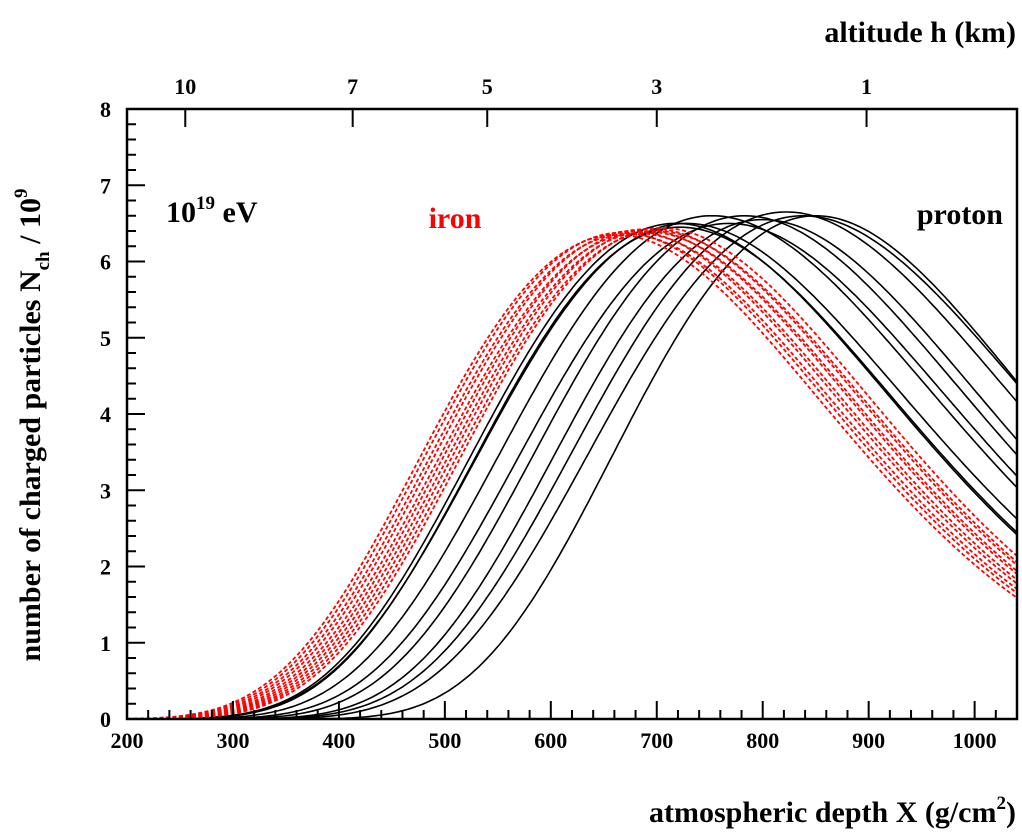  I want to click on x2-axis-title: altitude h (km), so click(920, 32).